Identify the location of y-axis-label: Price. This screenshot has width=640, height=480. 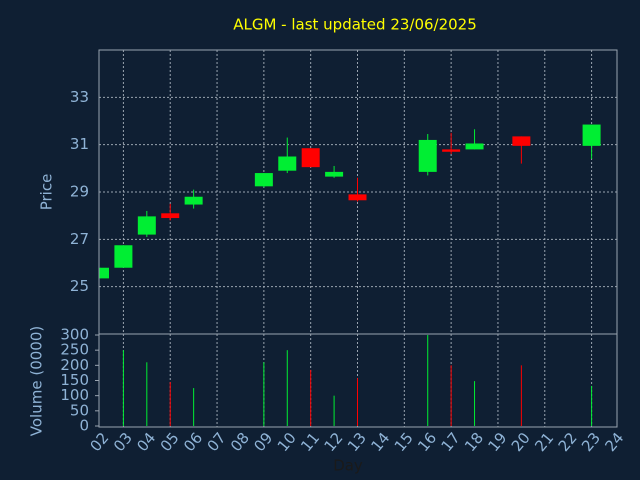
(47, 192).